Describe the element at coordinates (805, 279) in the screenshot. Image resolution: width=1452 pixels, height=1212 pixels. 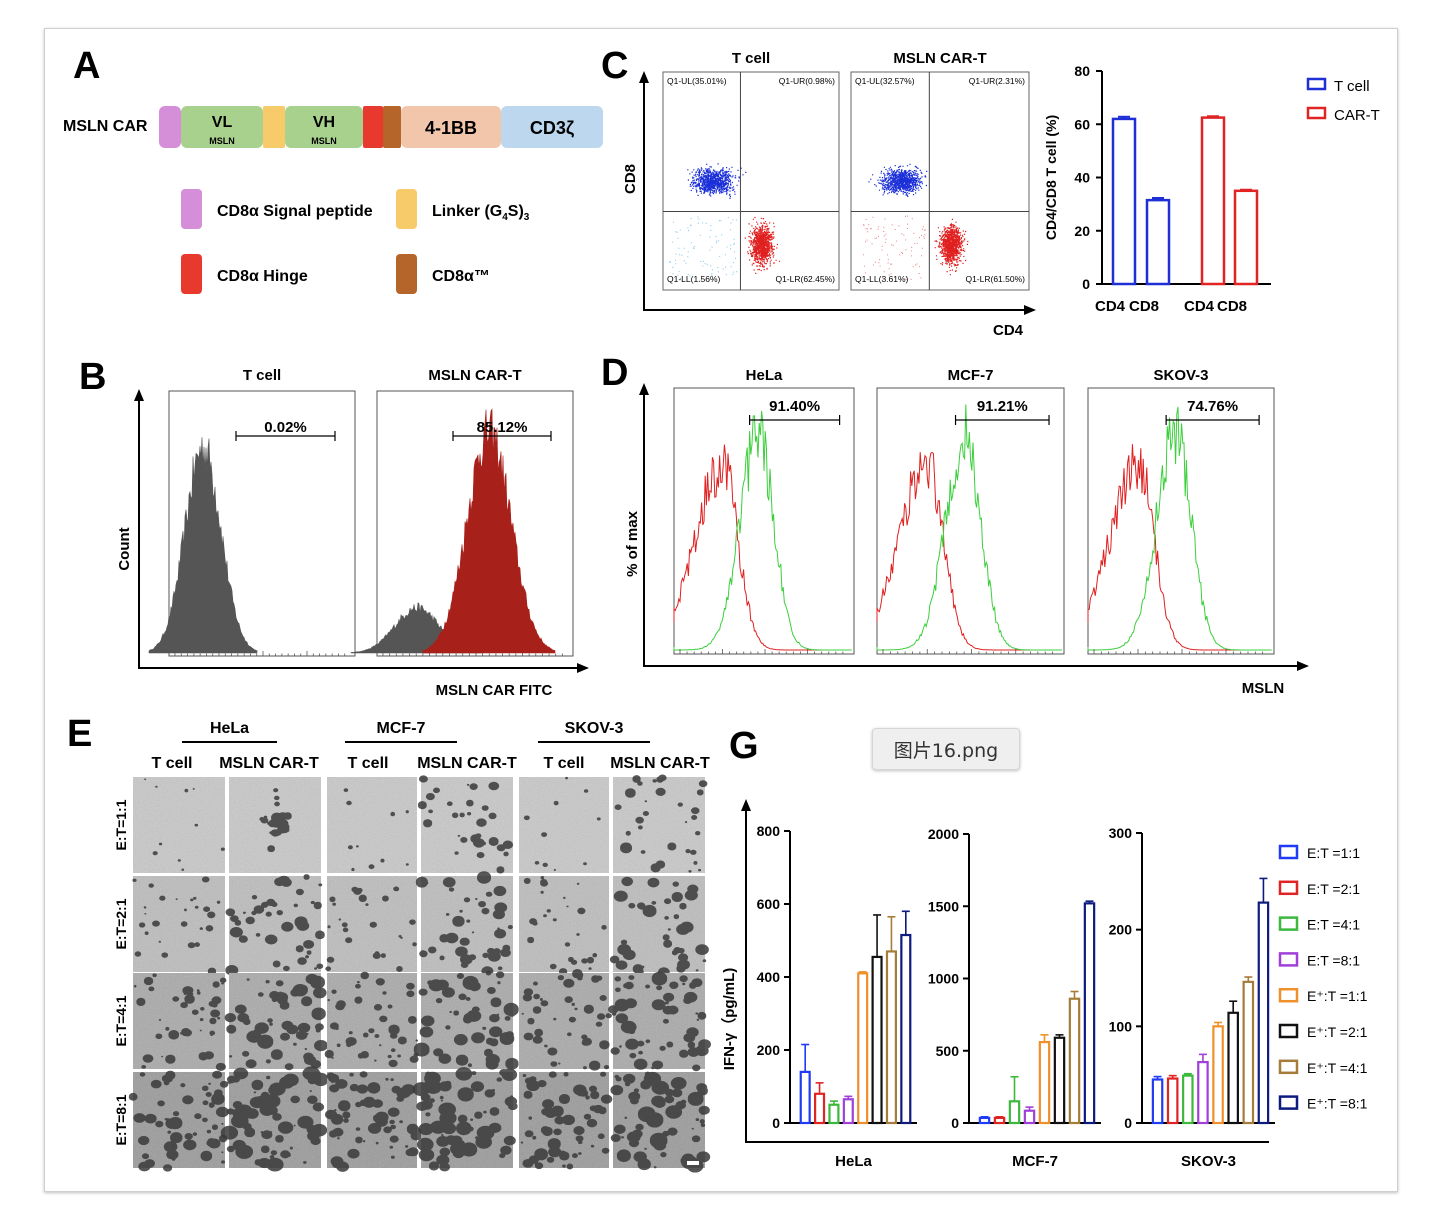
I see `quadrant-lr: Q1-LR(62.45%)` at that location.